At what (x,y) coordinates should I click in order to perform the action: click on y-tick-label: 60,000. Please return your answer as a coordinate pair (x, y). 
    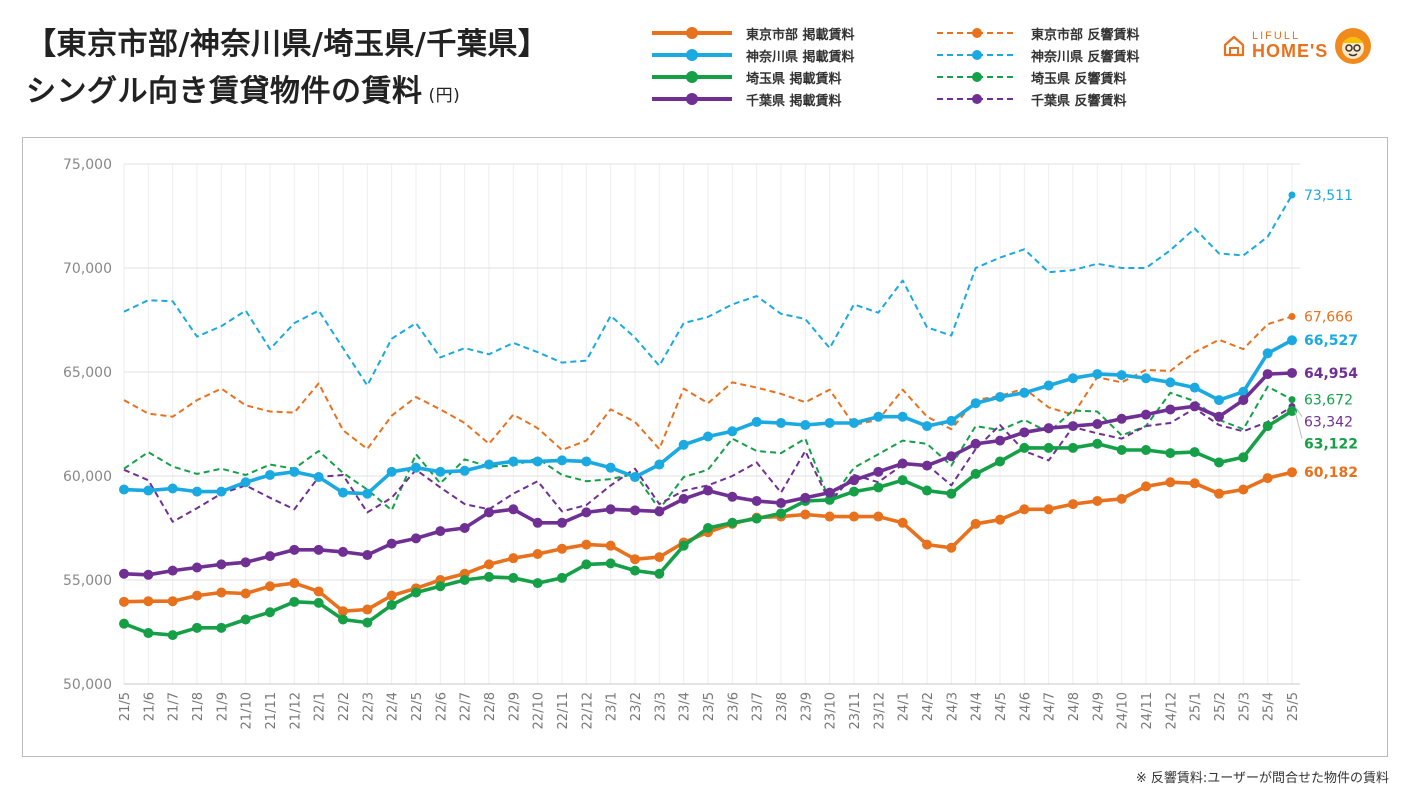
    Looking at the image, I should click on (87, 477).